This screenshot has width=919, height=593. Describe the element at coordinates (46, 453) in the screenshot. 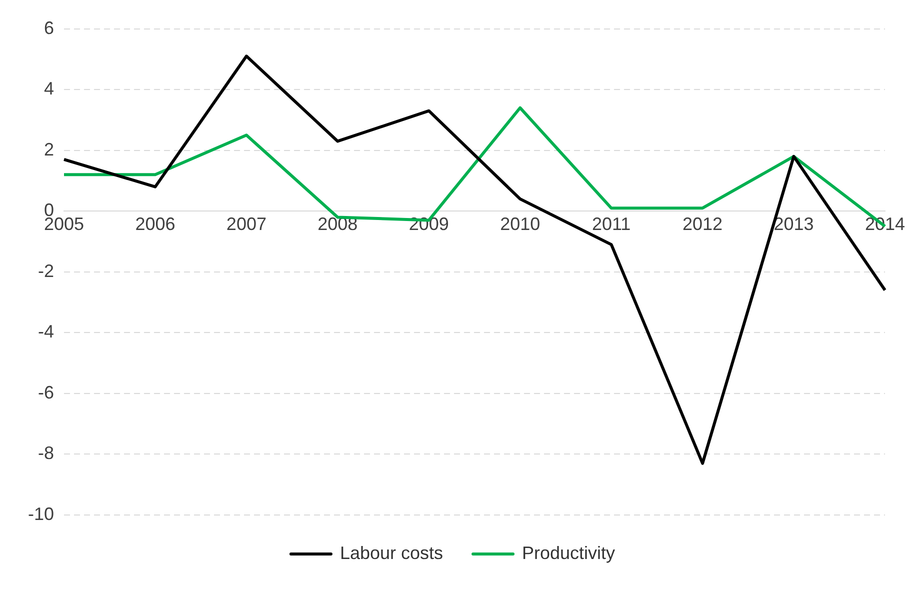

I see `y-tick-label: -8` at that location.